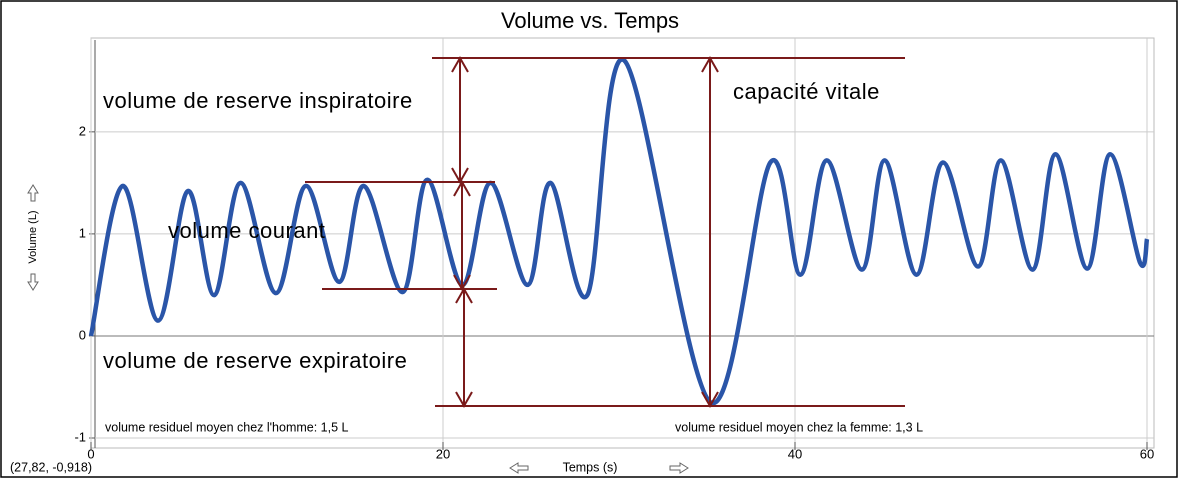  Describe the element at coordinates (590, 467) in the screenshot. I see `x-axis-label: Temps (s)` at that location.